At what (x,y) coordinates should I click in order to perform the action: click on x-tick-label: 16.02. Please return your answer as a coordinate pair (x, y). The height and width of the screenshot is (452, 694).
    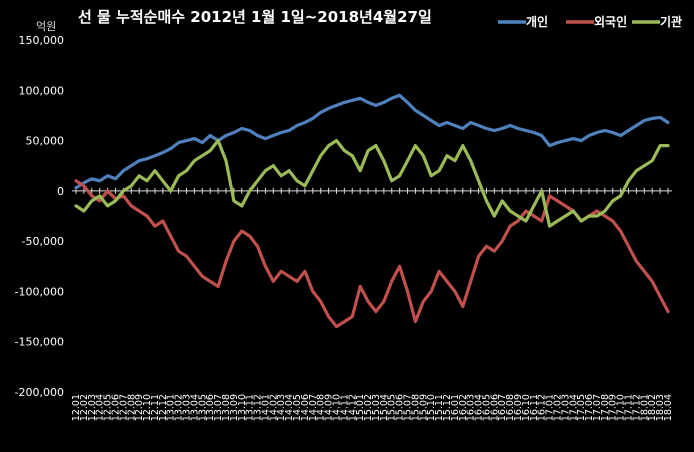
    Looking at the image, I should click on (463, 407).